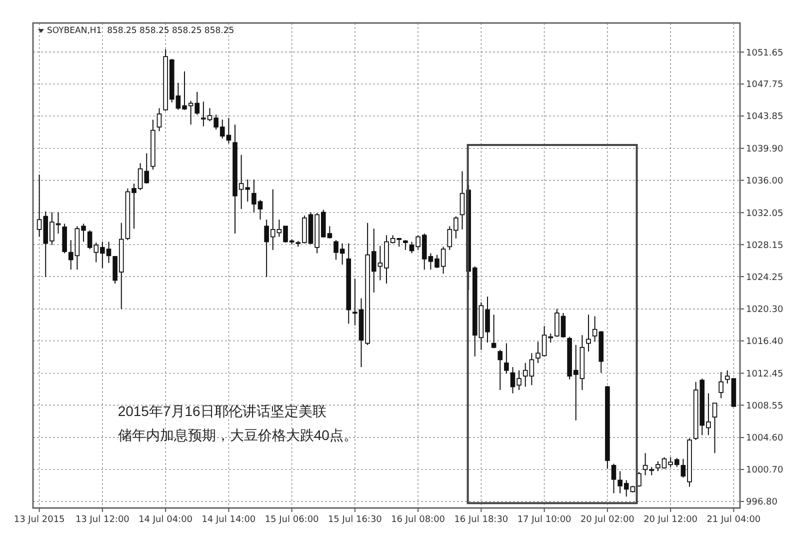 The image size is (809, 533). I want to click on chart-title: SOYBEAN,H1 858.25 858.25 858.25 858.25, so click(140, 31).